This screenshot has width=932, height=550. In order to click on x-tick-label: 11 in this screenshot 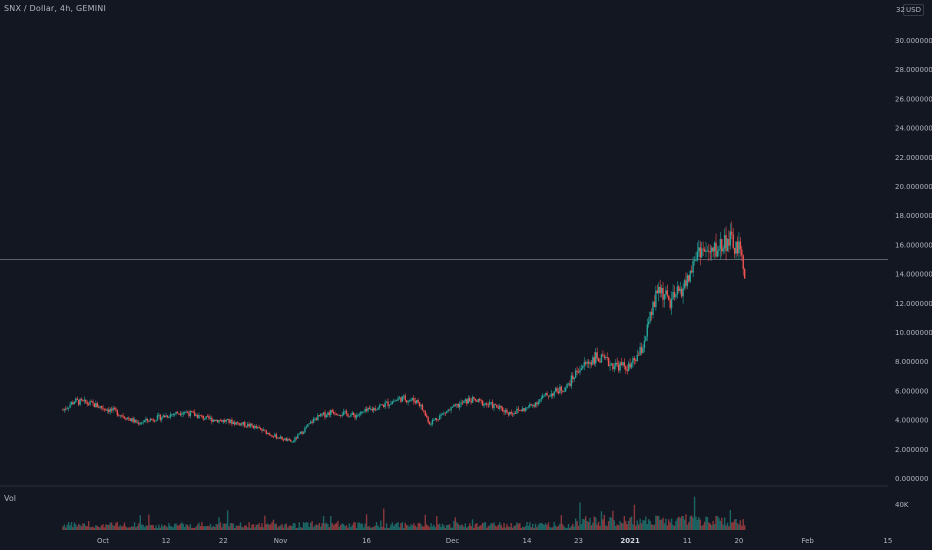, I will do `click(687, 541)`.